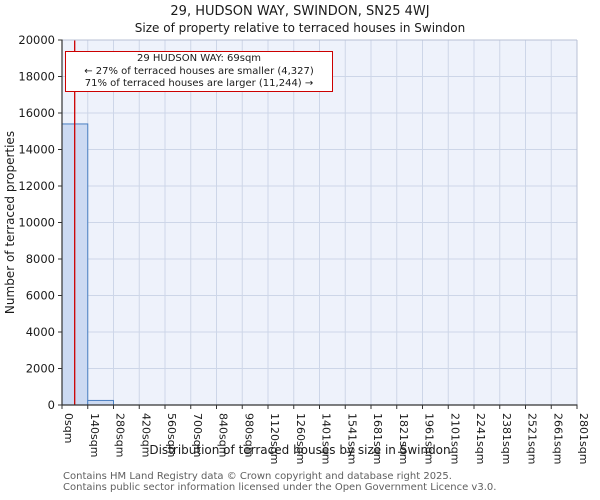  What do you see at coordinates (10, 222) in the screenshot?
I see `y-axis-label: Number of terraced properties` at bounding box center [10, 222].